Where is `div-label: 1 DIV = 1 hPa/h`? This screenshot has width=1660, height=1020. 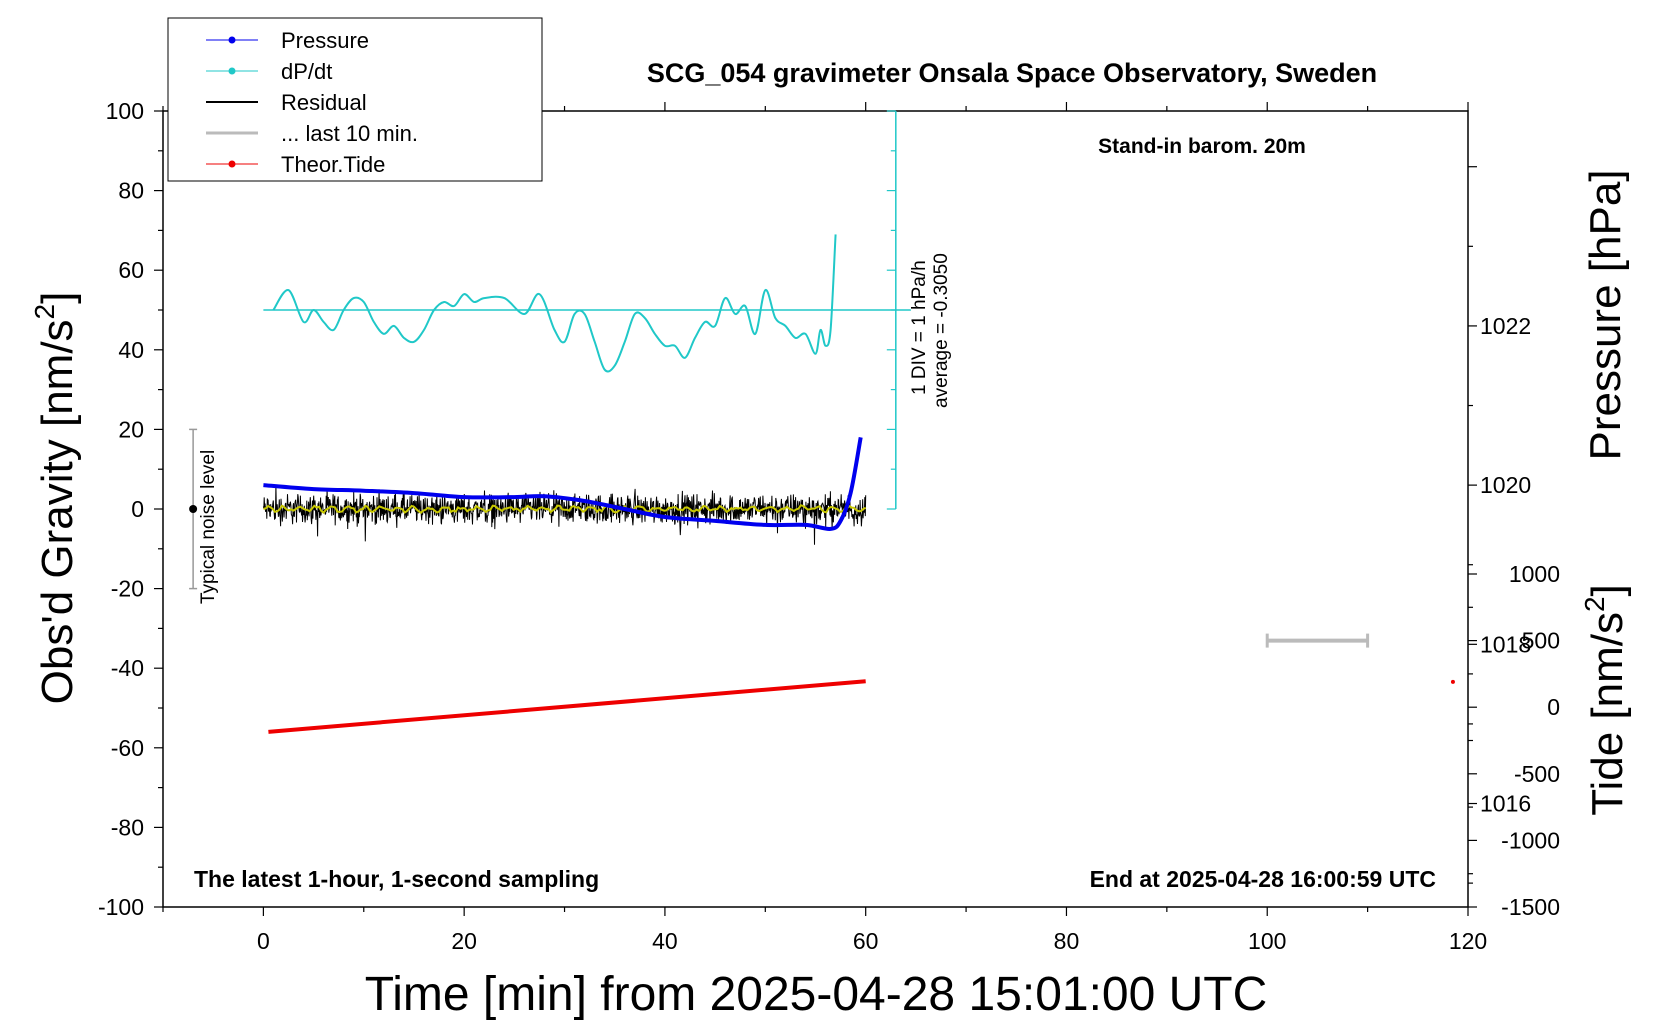 div-label: 1 DIV = 1 hPa/h is located at coordinates (919, 327).